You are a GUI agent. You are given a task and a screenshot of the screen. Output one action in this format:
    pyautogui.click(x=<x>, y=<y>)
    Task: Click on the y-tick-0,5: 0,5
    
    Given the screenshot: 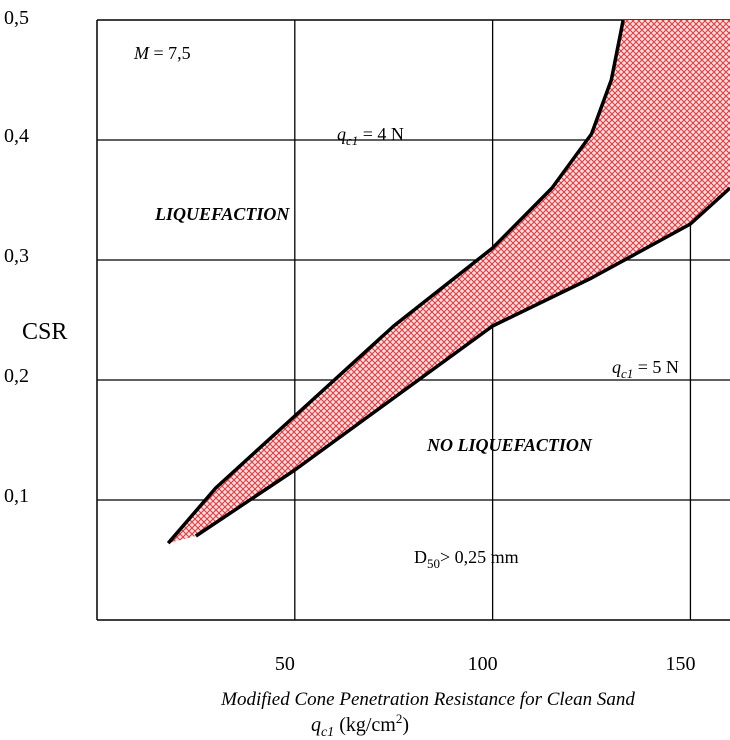 What is the action you would take?
    pyautogui.click(x=16, y=18)
    